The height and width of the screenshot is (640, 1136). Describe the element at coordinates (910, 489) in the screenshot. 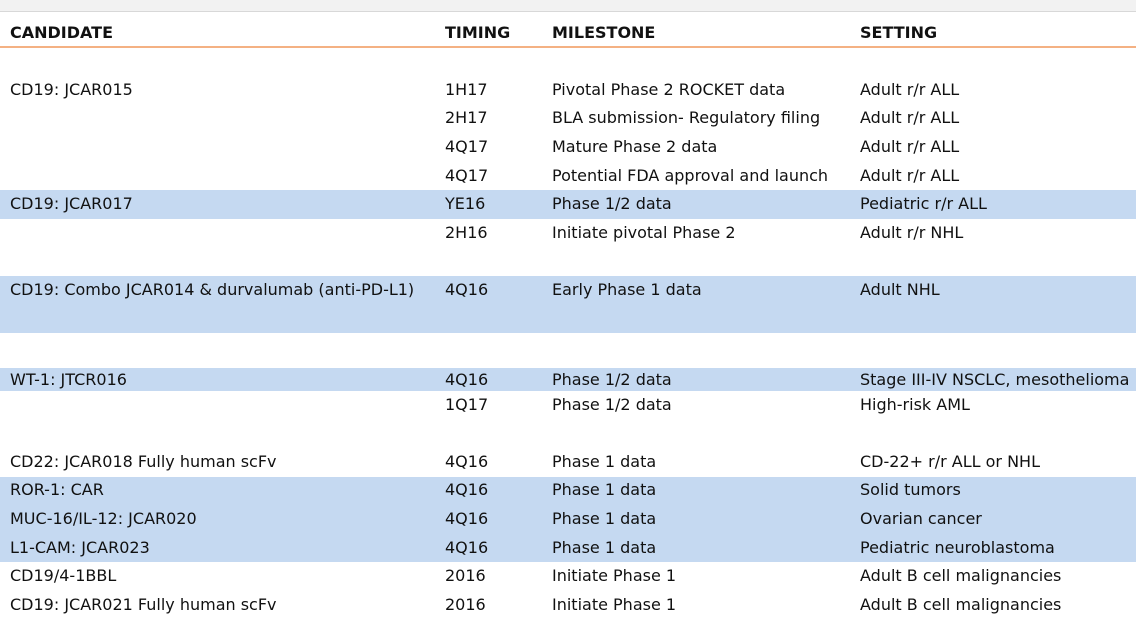

I see `table-cell: Solid tumors` at that location.